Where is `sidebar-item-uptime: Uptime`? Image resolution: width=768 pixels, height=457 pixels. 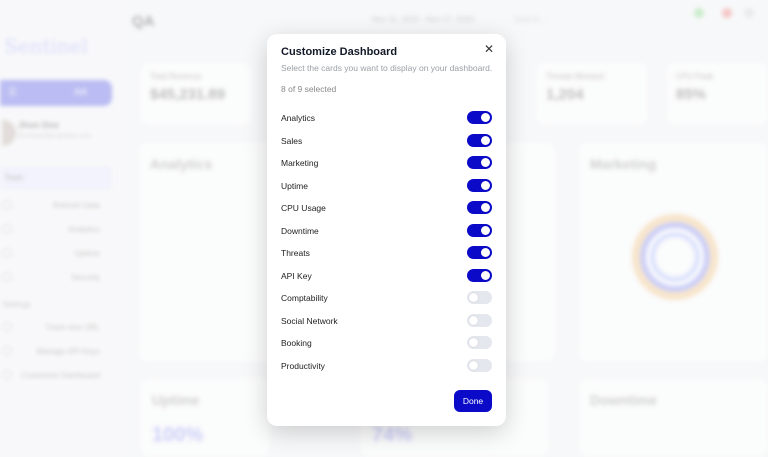 sidebar-item-uptime: Uptime is located at coordinates (56, 254).